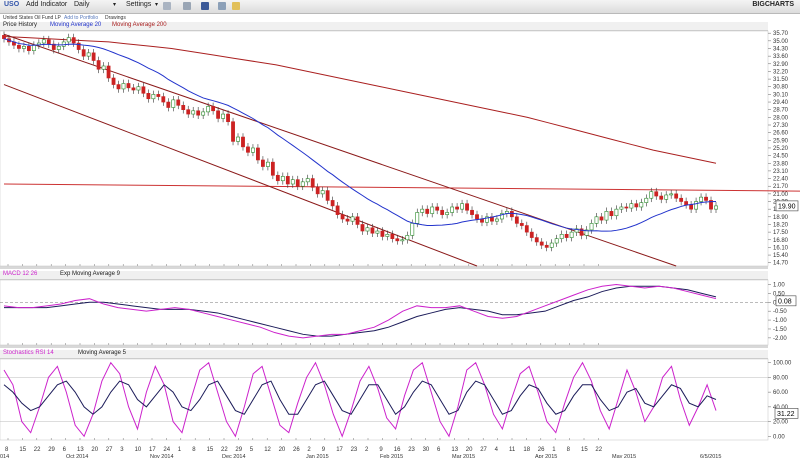 Image resolution: width=800 pixels, height=458 pixels. I want to click on share-icon, so click(222, 6).